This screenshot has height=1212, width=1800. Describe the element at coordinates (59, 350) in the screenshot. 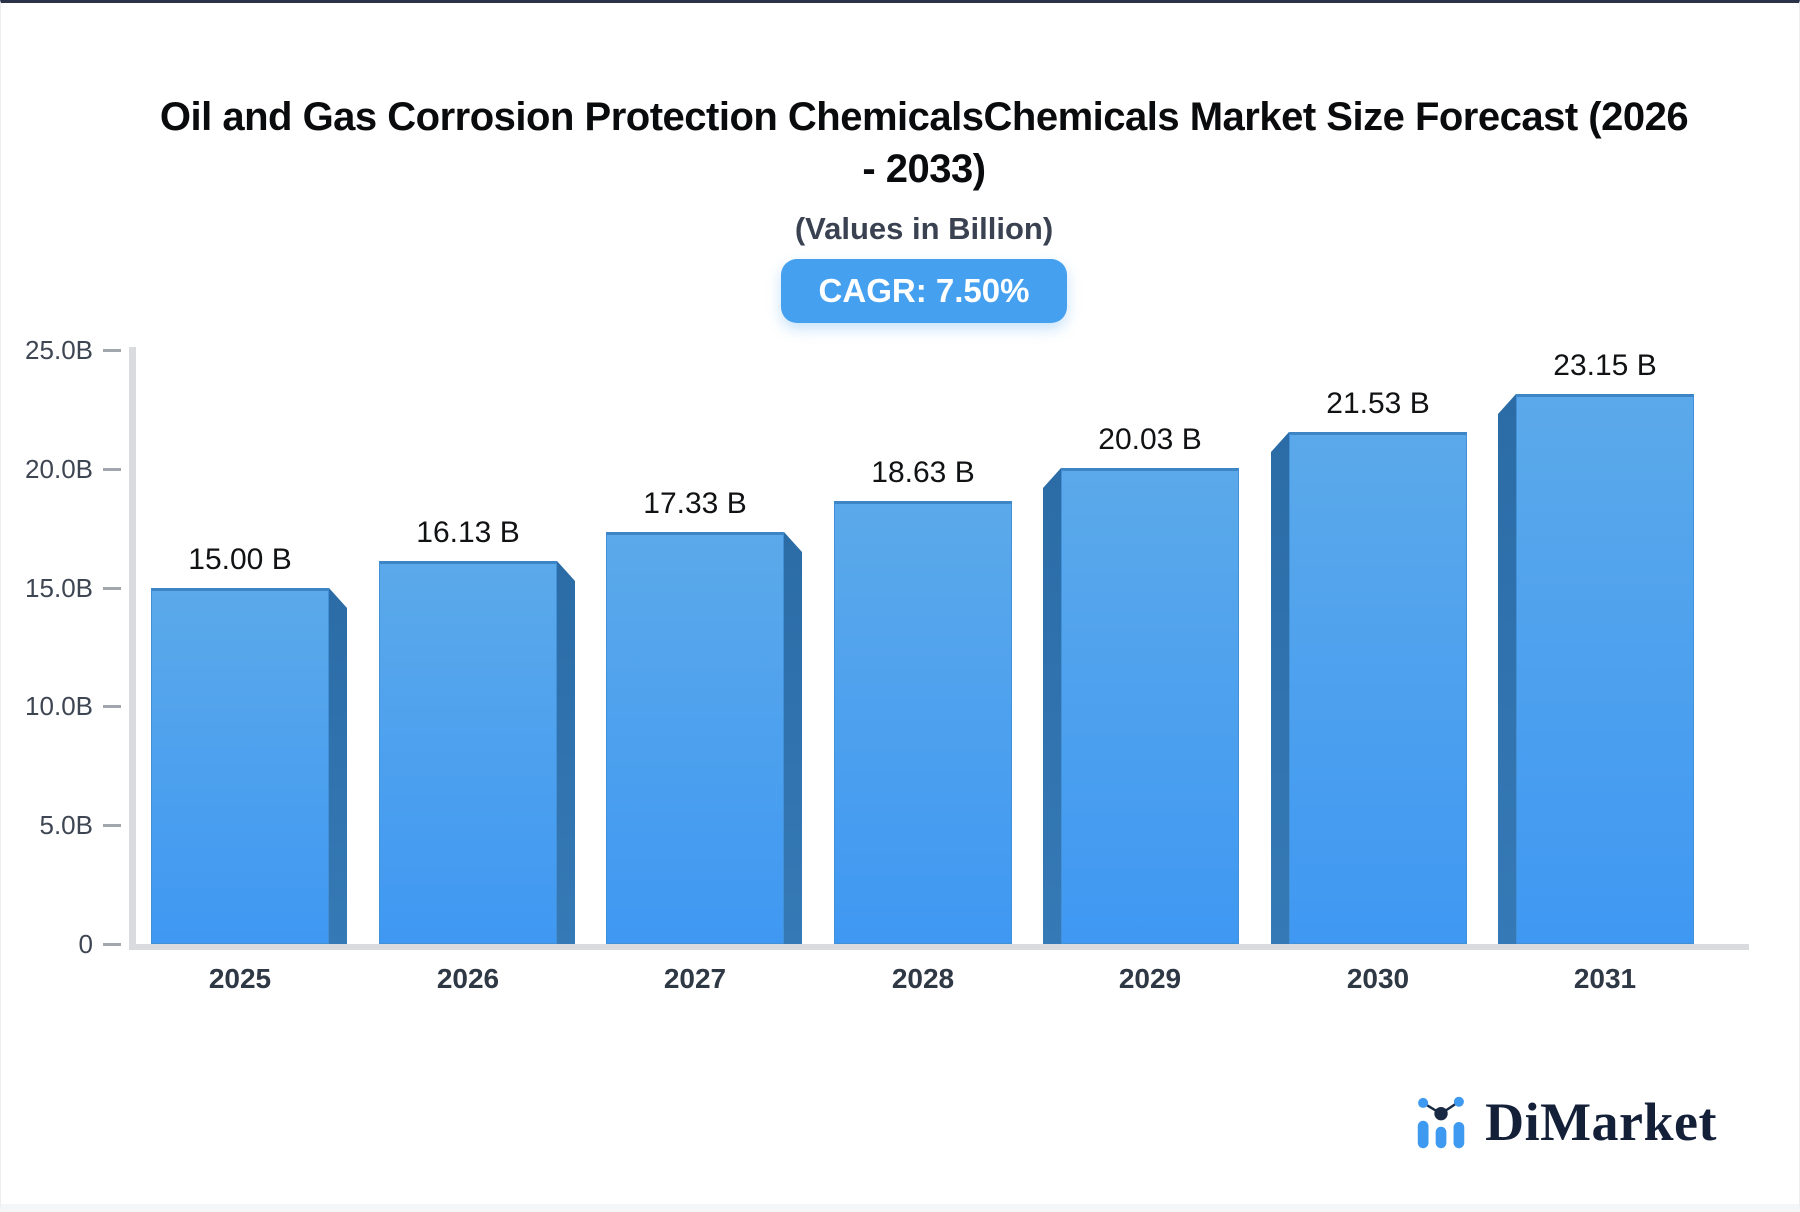

I see `y-axis-tick-label: 25.0B` at that location.